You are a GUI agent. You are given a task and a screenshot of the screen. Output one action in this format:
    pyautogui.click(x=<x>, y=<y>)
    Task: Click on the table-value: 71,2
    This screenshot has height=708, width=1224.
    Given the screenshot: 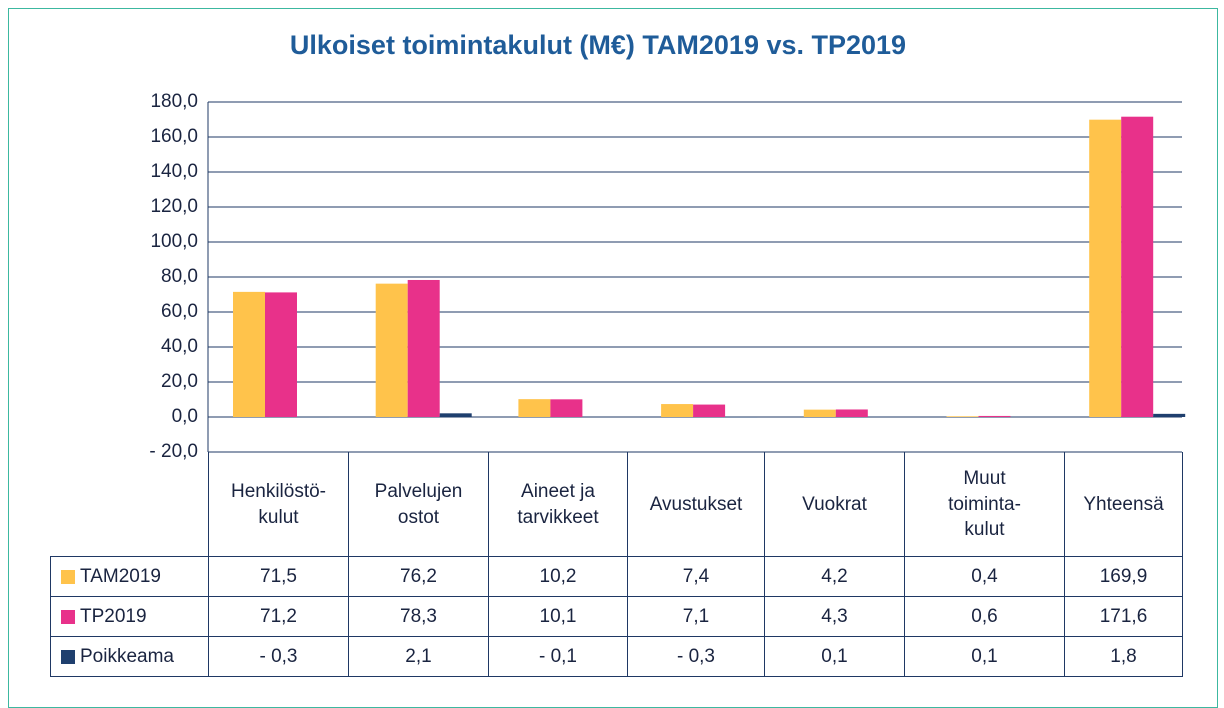 What is the action you would take?
    pyautogui.click(x=278, y=616)
    